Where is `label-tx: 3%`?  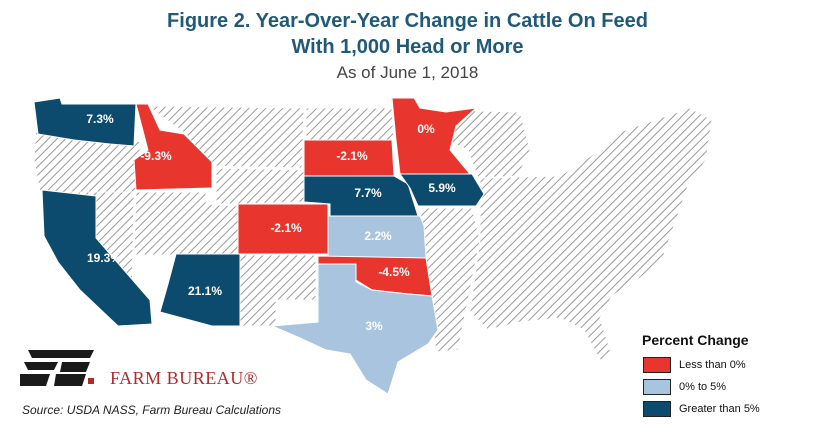
label-tx: 3% is located at coordinates (374, 326).